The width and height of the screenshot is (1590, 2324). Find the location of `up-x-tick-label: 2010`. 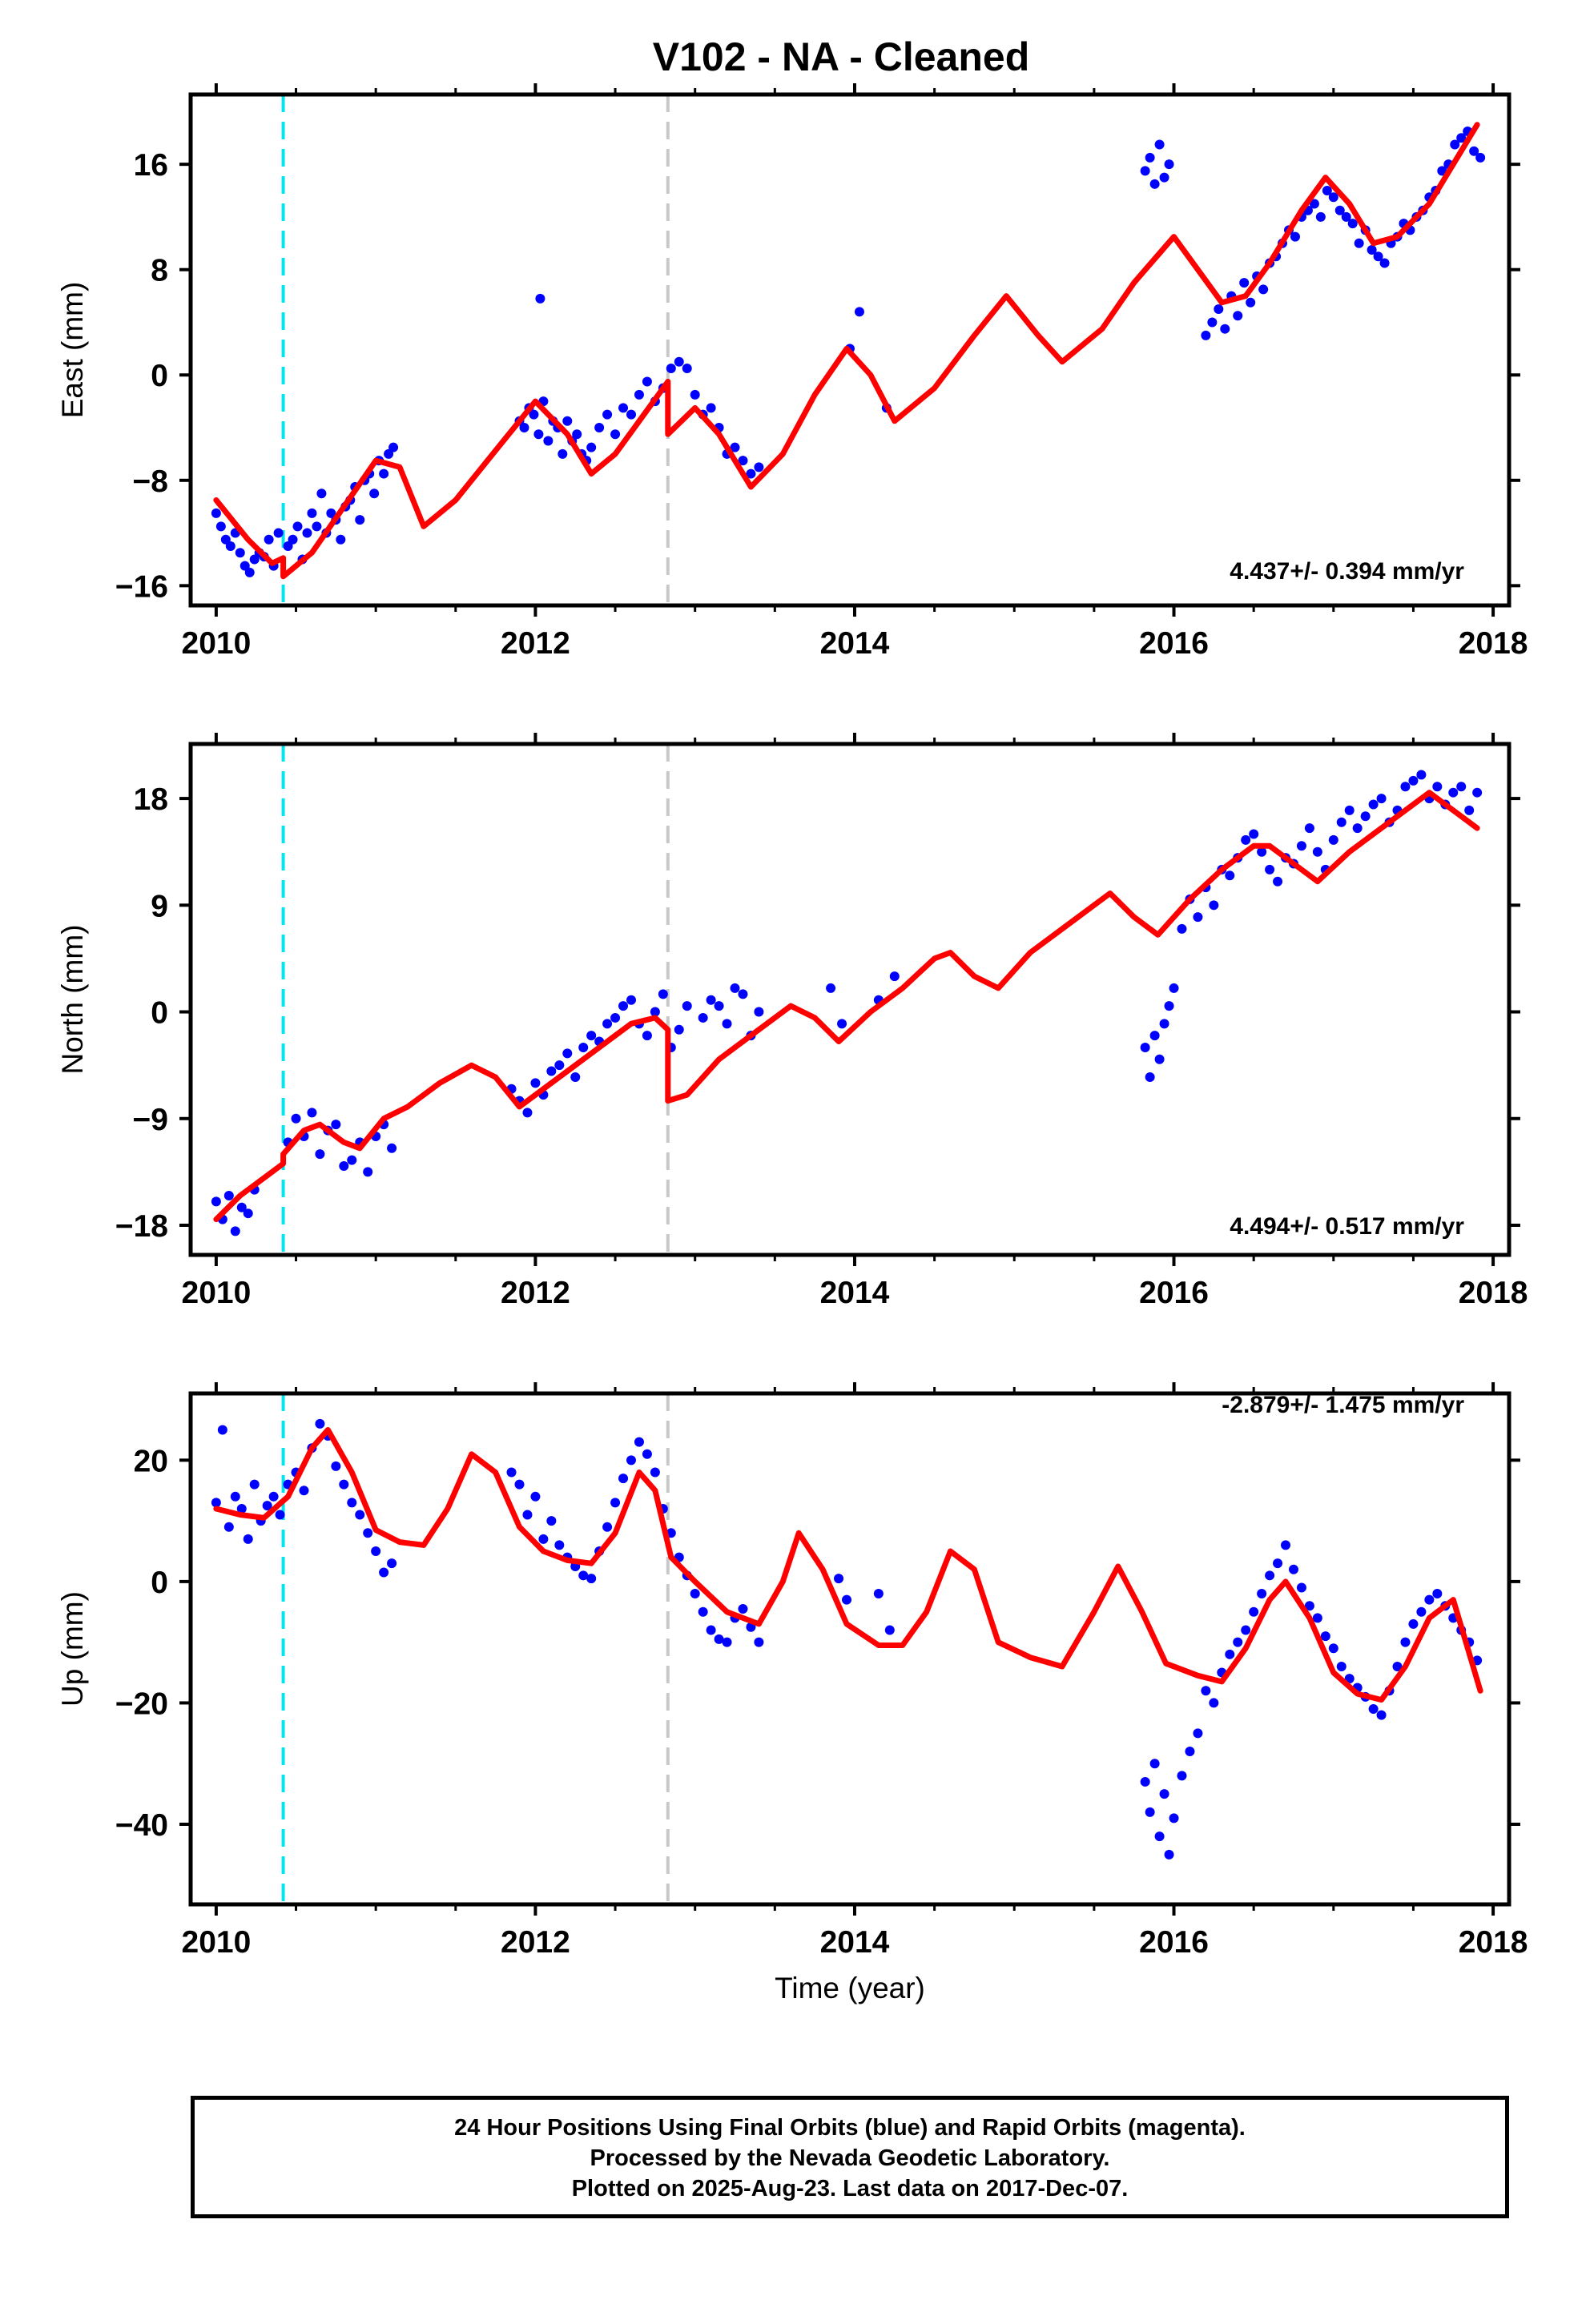

up-x-tick-label: 2010 is located at coordinates (217, 1942).